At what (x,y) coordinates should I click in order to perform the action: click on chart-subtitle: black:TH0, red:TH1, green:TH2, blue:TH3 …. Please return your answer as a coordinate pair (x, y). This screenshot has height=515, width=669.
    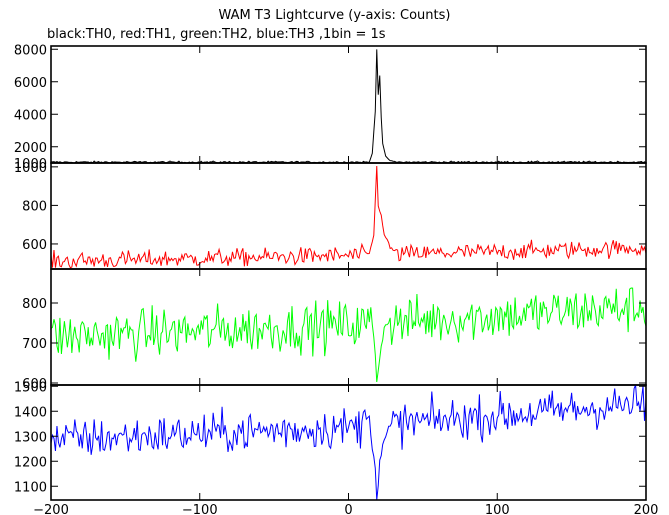
    Looking at the image, I should click on (216, 34).